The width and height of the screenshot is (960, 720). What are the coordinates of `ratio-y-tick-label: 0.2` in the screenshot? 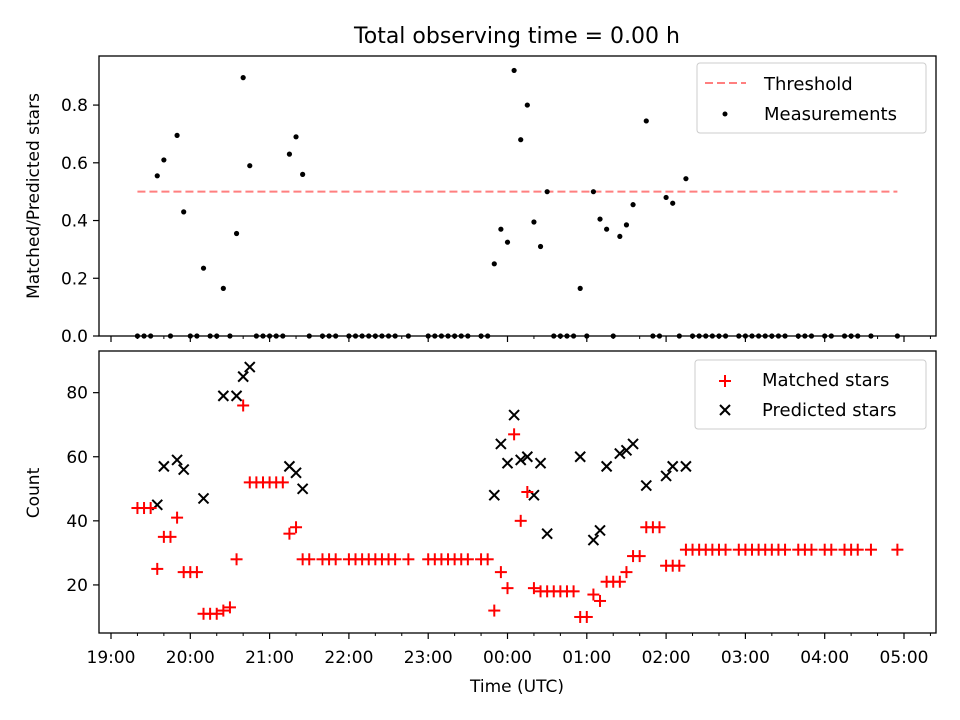 It's located at (74, 279).